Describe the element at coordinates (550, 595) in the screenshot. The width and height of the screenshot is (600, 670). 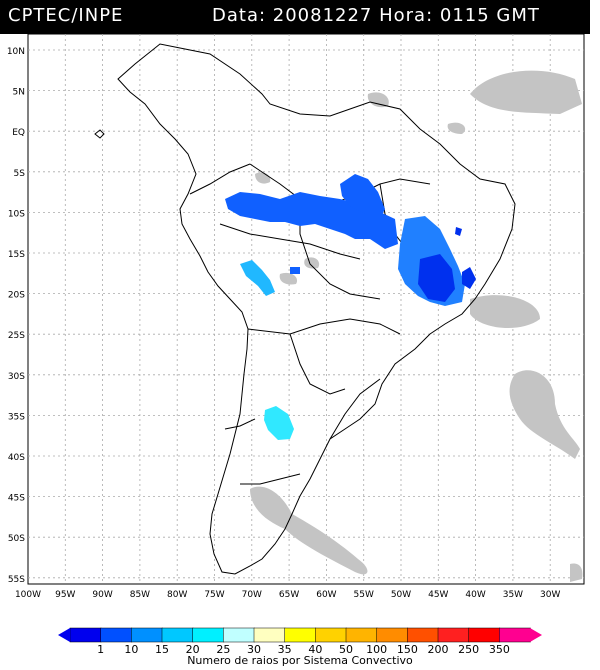
I see `lon-label: 30W` at that location.